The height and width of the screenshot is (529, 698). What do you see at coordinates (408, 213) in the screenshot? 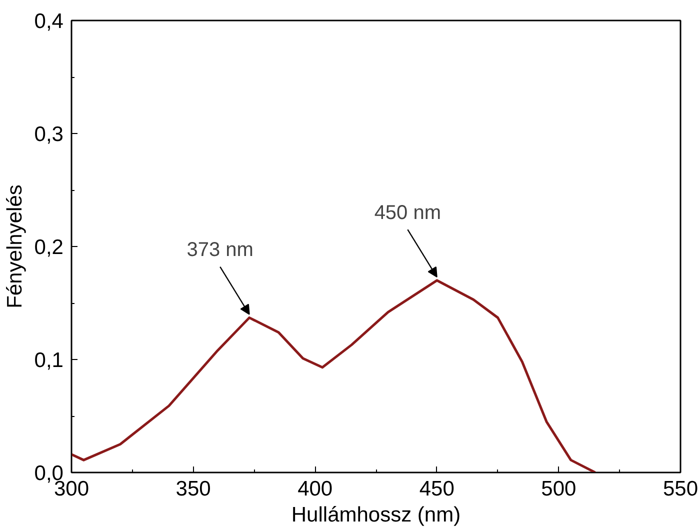
I see `annotation: 450 nm` at bounding box center [408, 213].